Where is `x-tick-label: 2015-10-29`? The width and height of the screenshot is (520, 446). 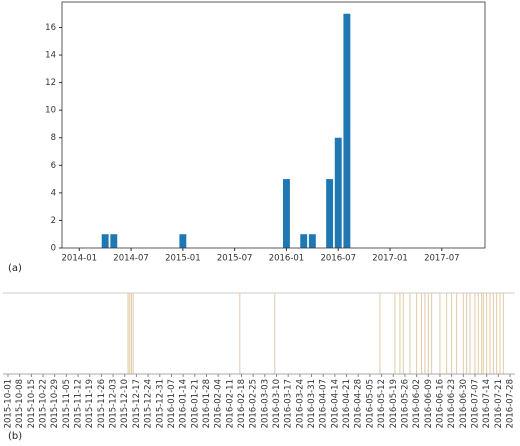
x-tick-label: 2015-10-29 is located at coordinates (55, 403).